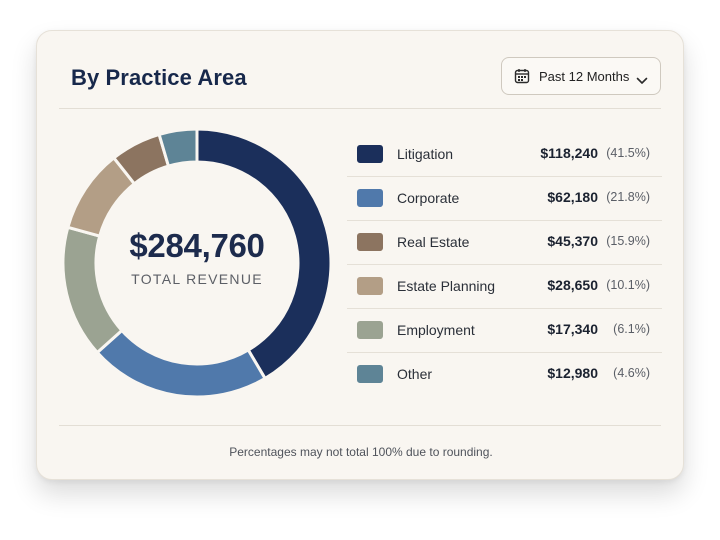 The height and width of the screenshot is (540, 720). What do you see at coordinates (572, 197) in the screenshot?
I see `legend-amount: $62,180` at bounding box center [572, 197].